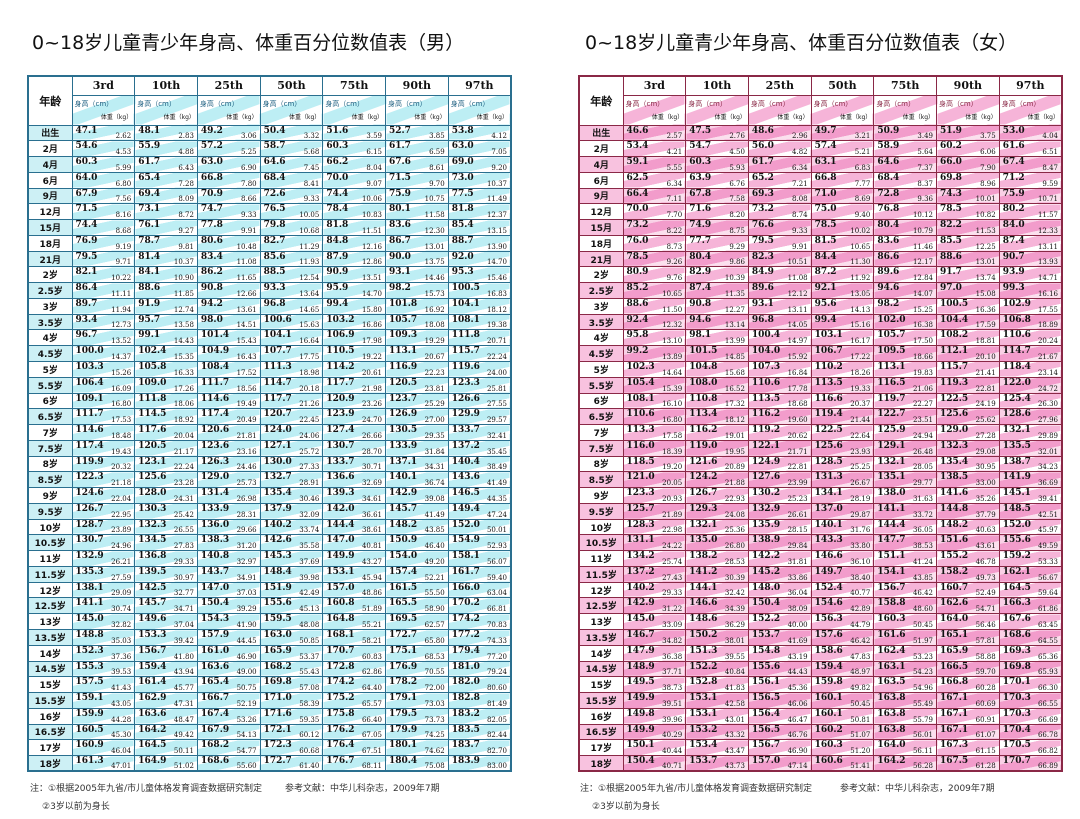  I want to click on height-value: 148.8, so click(89, 635).